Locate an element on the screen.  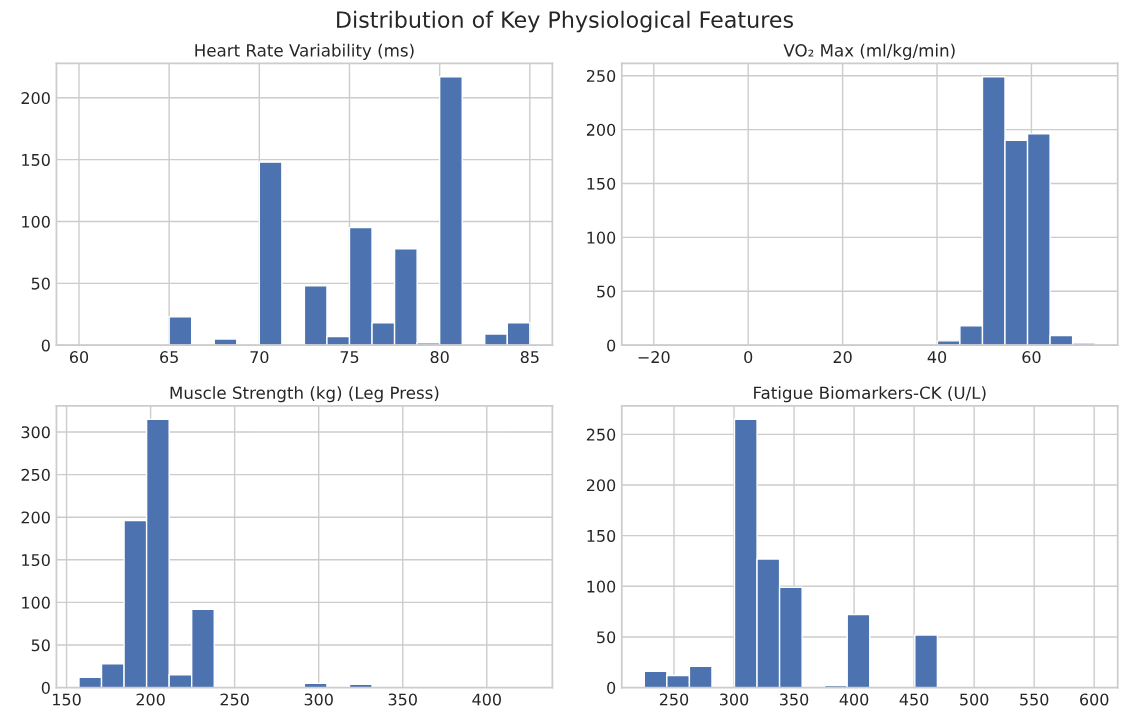
x-tick-label: 450 is located at coordinates (914, 699).